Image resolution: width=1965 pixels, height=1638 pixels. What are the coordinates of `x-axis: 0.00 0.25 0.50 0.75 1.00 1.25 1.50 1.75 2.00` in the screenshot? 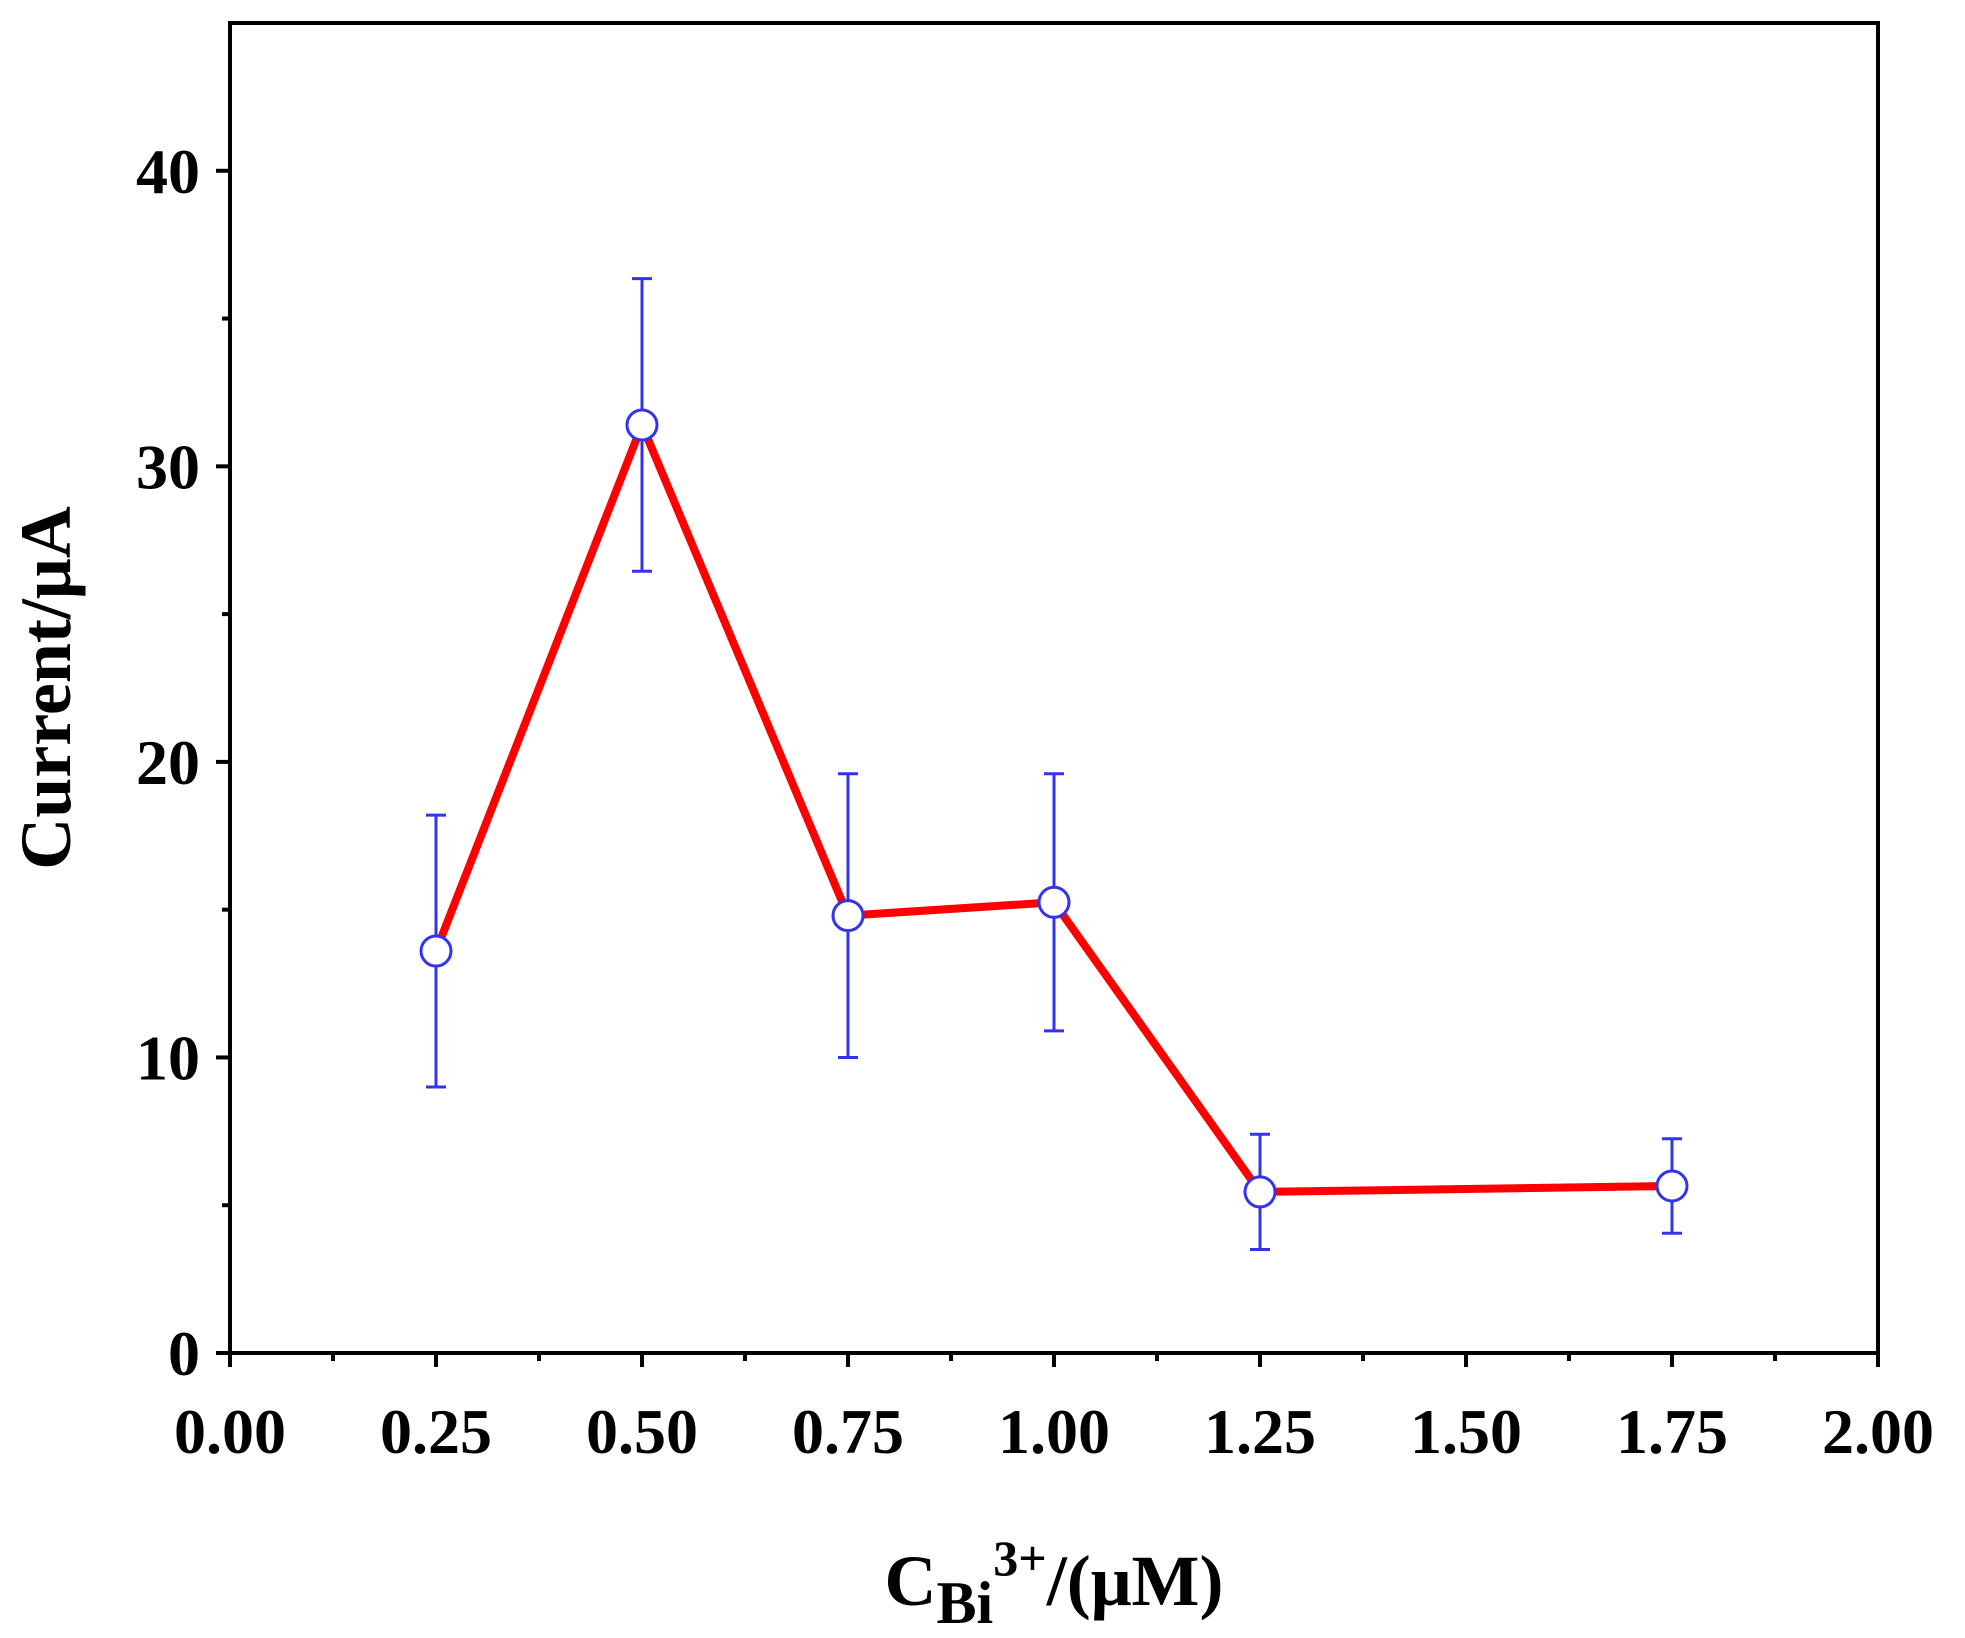 It's located at (1054, 1410).